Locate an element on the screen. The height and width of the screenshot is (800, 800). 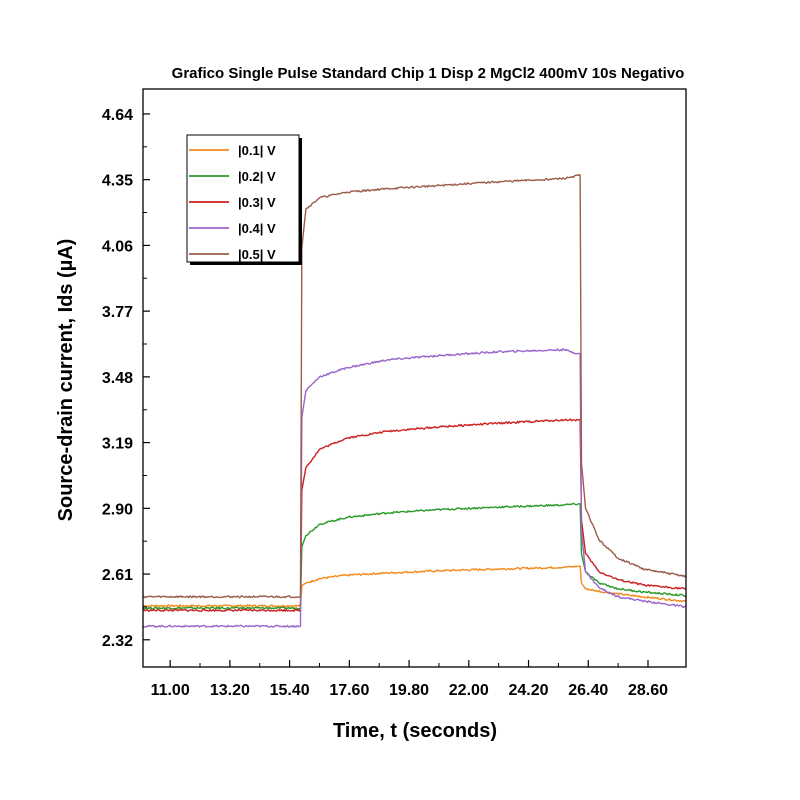
x-tick-label: 15.40 is located at coordinates (290, 690).